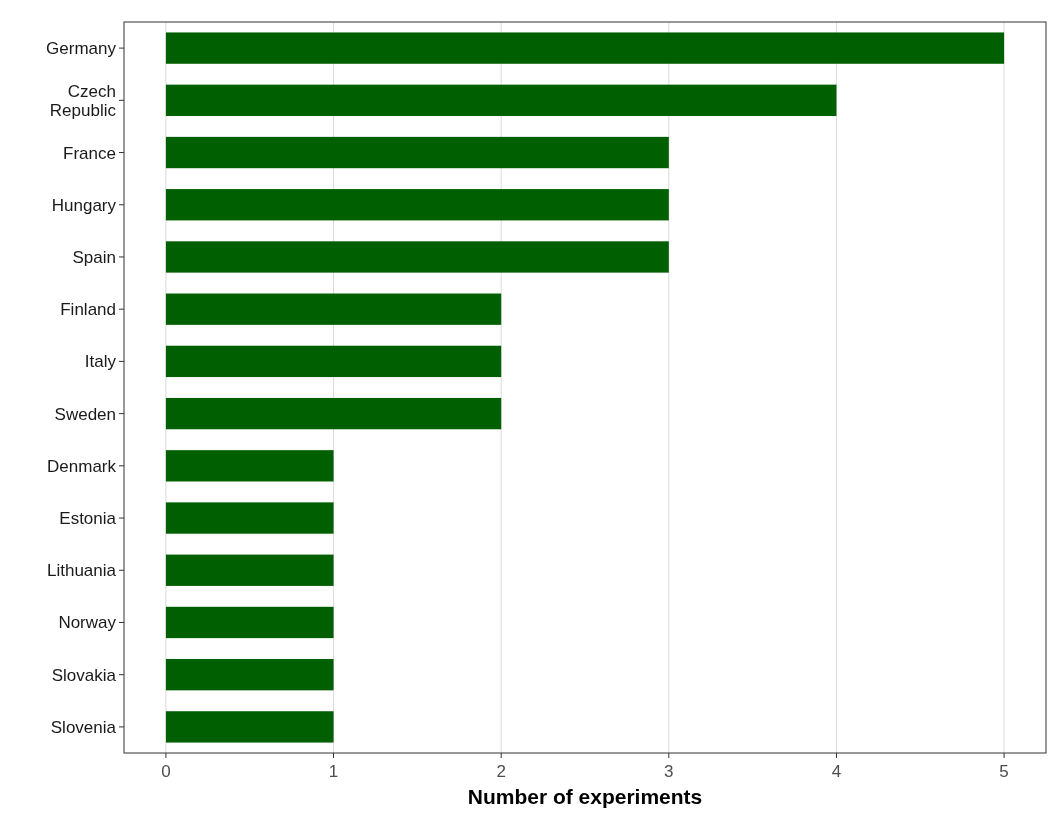  I want to click on x-tick-label: 0, so click(166, 771).